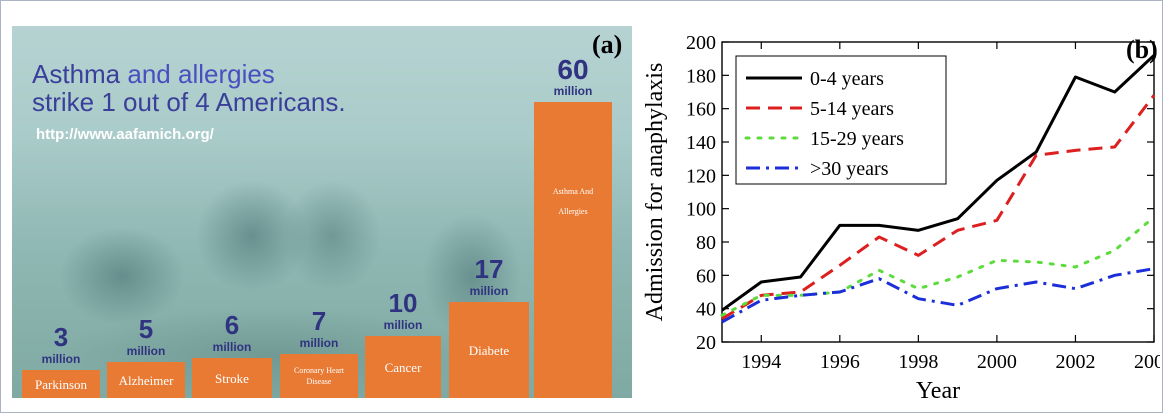  What do you see at coordinates (938, 295) in the screenshot?
I see `series-line--30-years` at bounding box center [938, 295].